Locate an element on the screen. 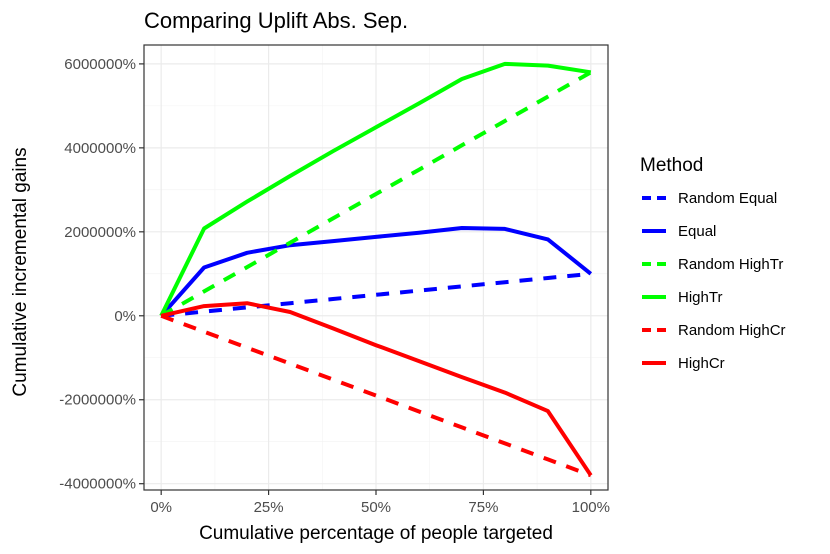  legend-title: Method is located at coordinates (671, 165).